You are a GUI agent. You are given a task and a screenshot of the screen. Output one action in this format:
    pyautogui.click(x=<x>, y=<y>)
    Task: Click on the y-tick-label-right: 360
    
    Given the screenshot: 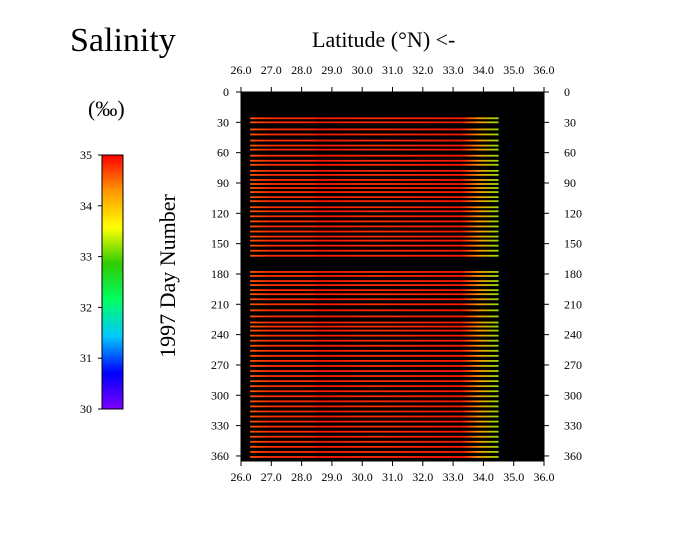 What is the action you would take?
    pyautogui.click(x=573, y=456)
    